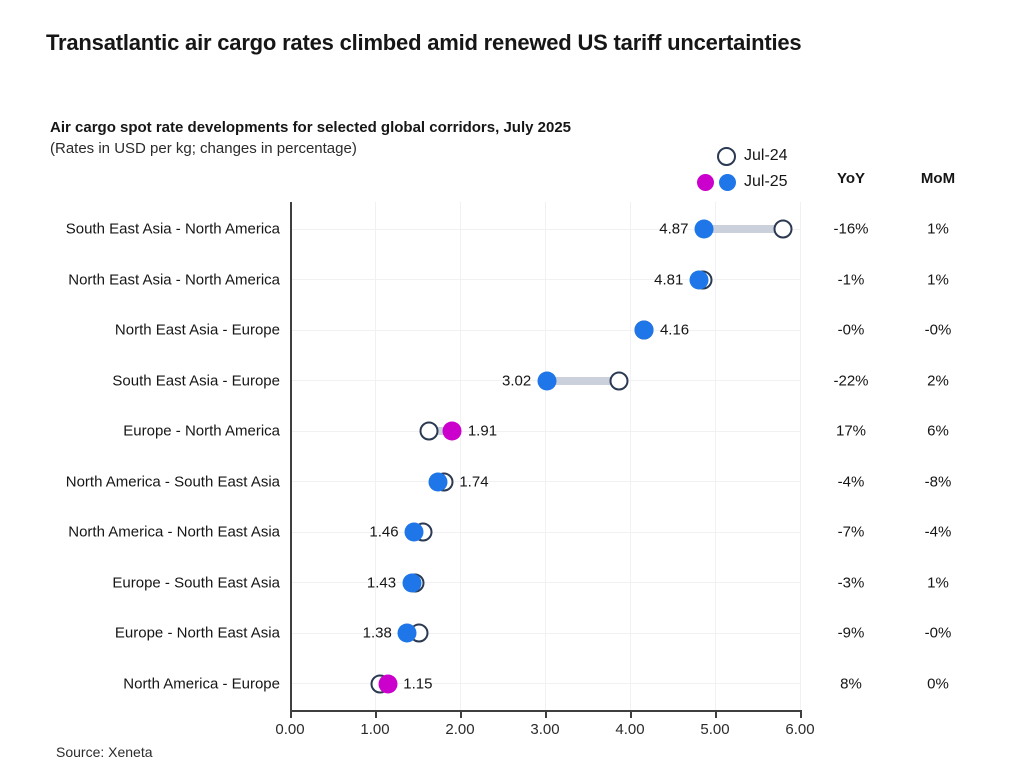  Describe the element at coordinates (938, 431) in the screenshot. I see `mom-value: 6%` at that location.